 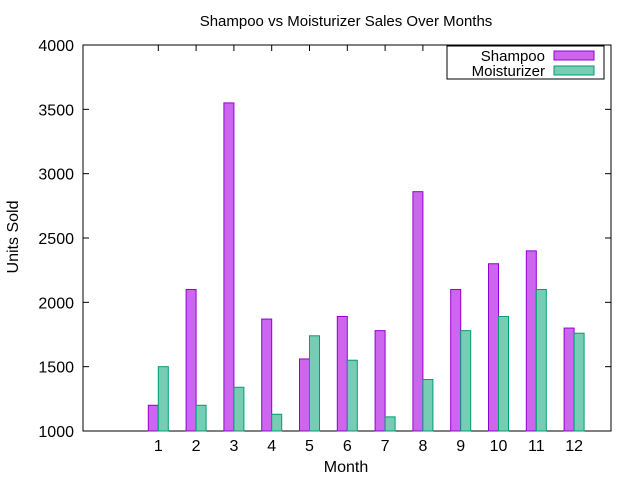 What do you see at coordinates (271, 446) in the screenshot?
I see `x-tick-label: 4` at bounding box center [271, 446].